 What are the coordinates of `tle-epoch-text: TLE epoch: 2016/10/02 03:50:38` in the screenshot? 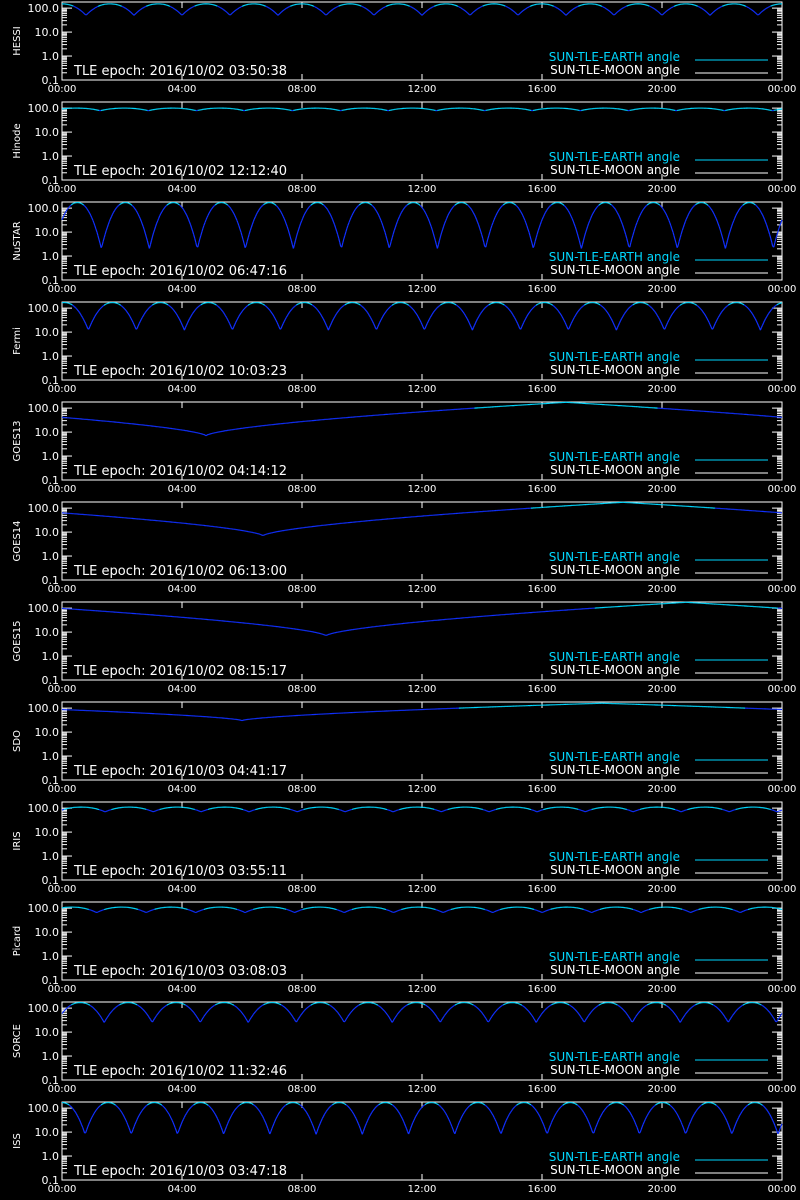 It's located at (180, 71).